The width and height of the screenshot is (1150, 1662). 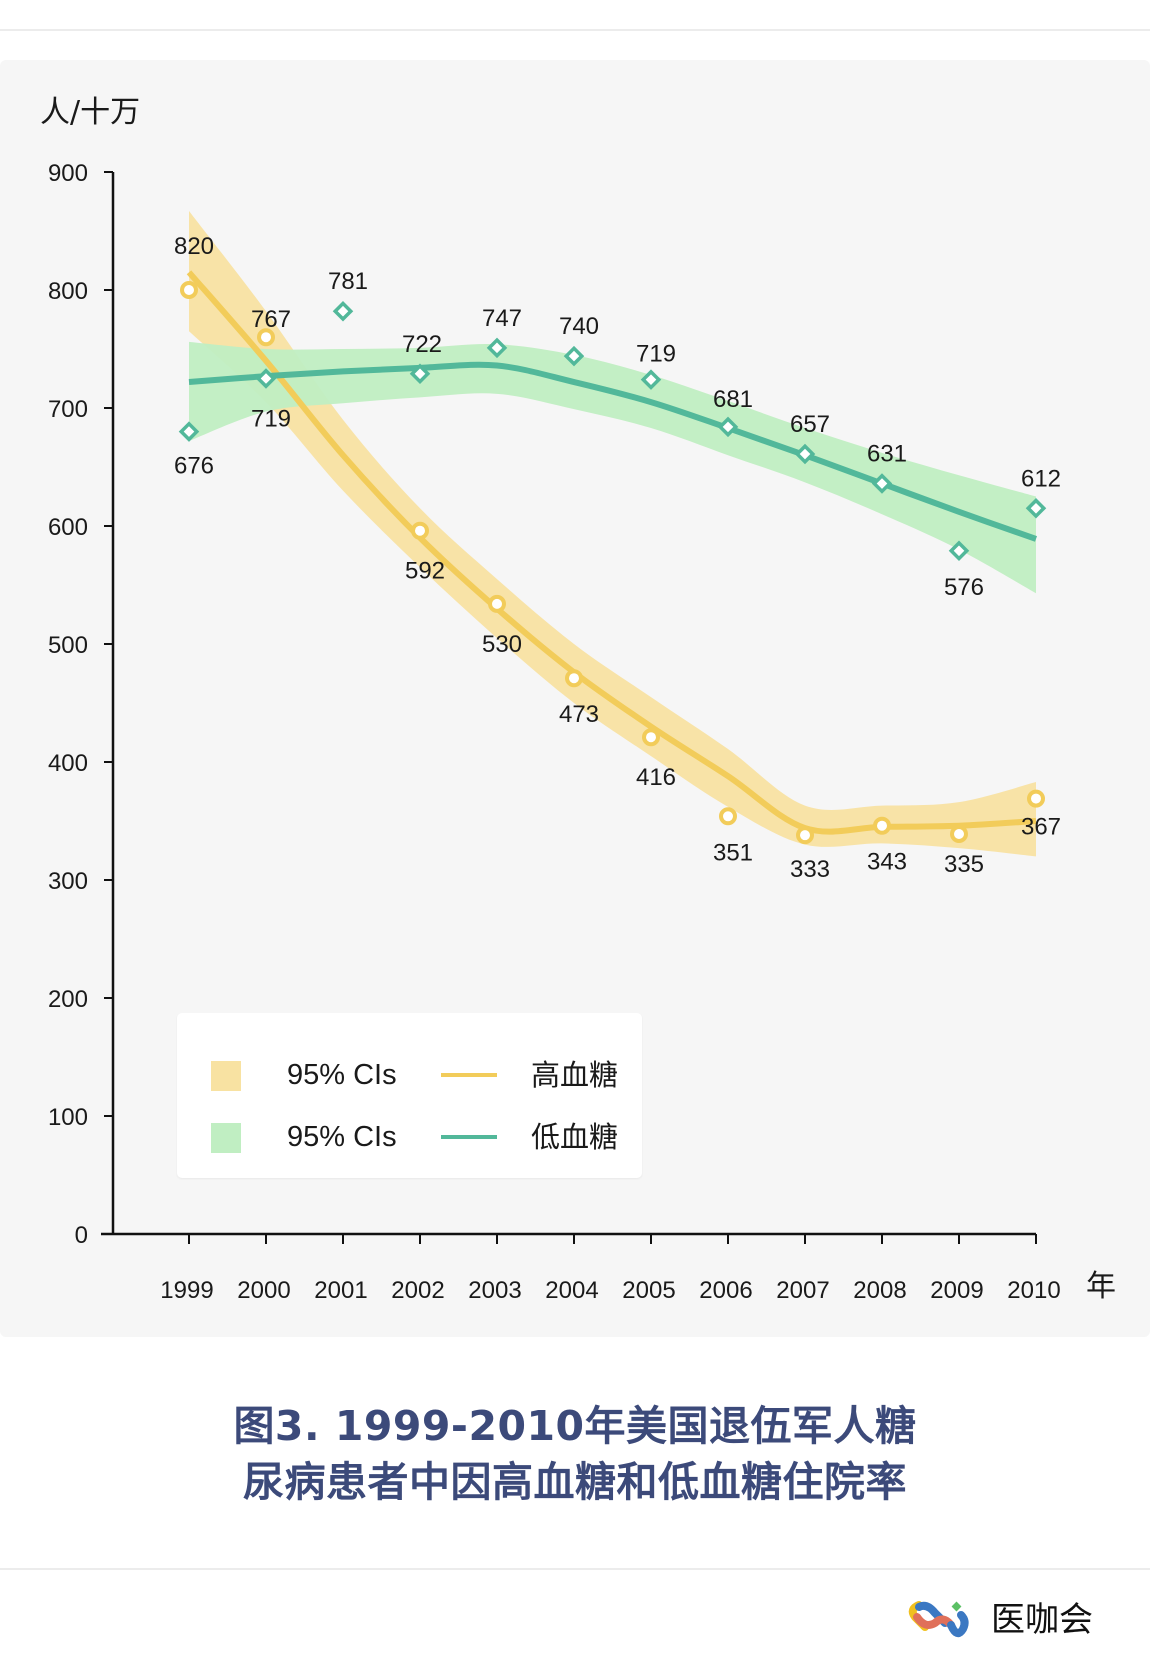 I want to click on brand-name: 医咖会, so click(x=1042, y=1620).